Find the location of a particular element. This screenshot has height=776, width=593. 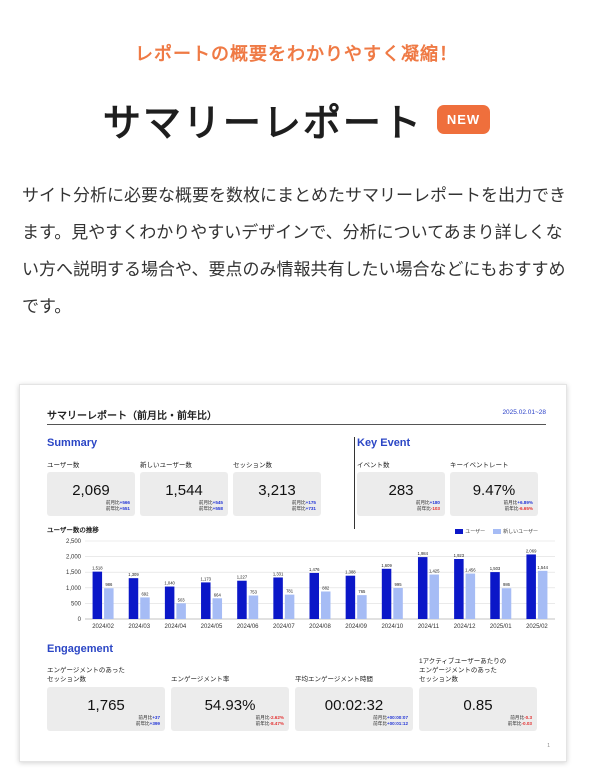

chart-legend: ユーザー 新しいユーザー is located at coordinates (496, 531).